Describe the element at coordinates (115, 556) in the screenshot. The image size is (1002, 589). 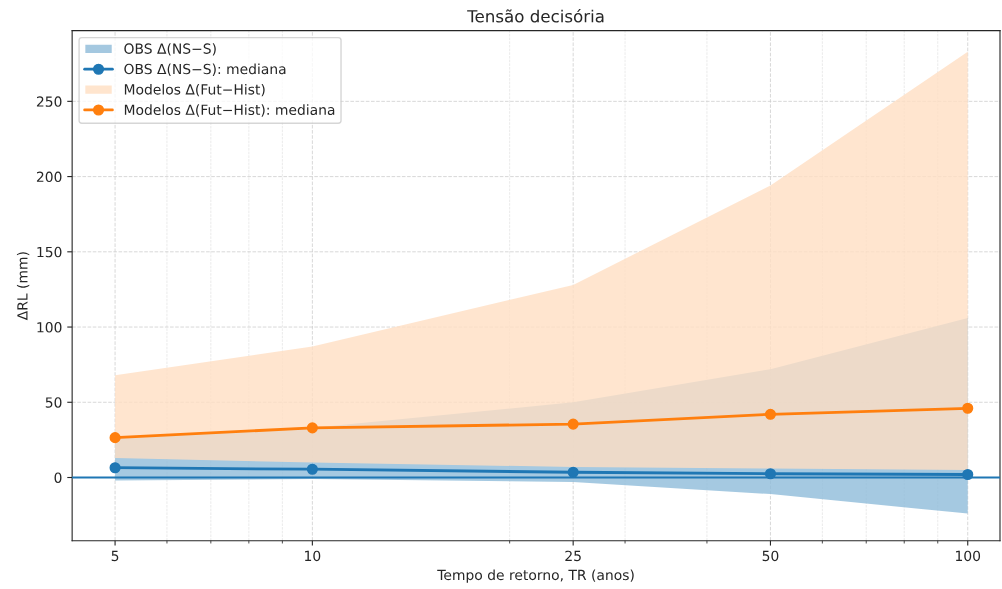
I see `x-tick-label: 5` at that location.